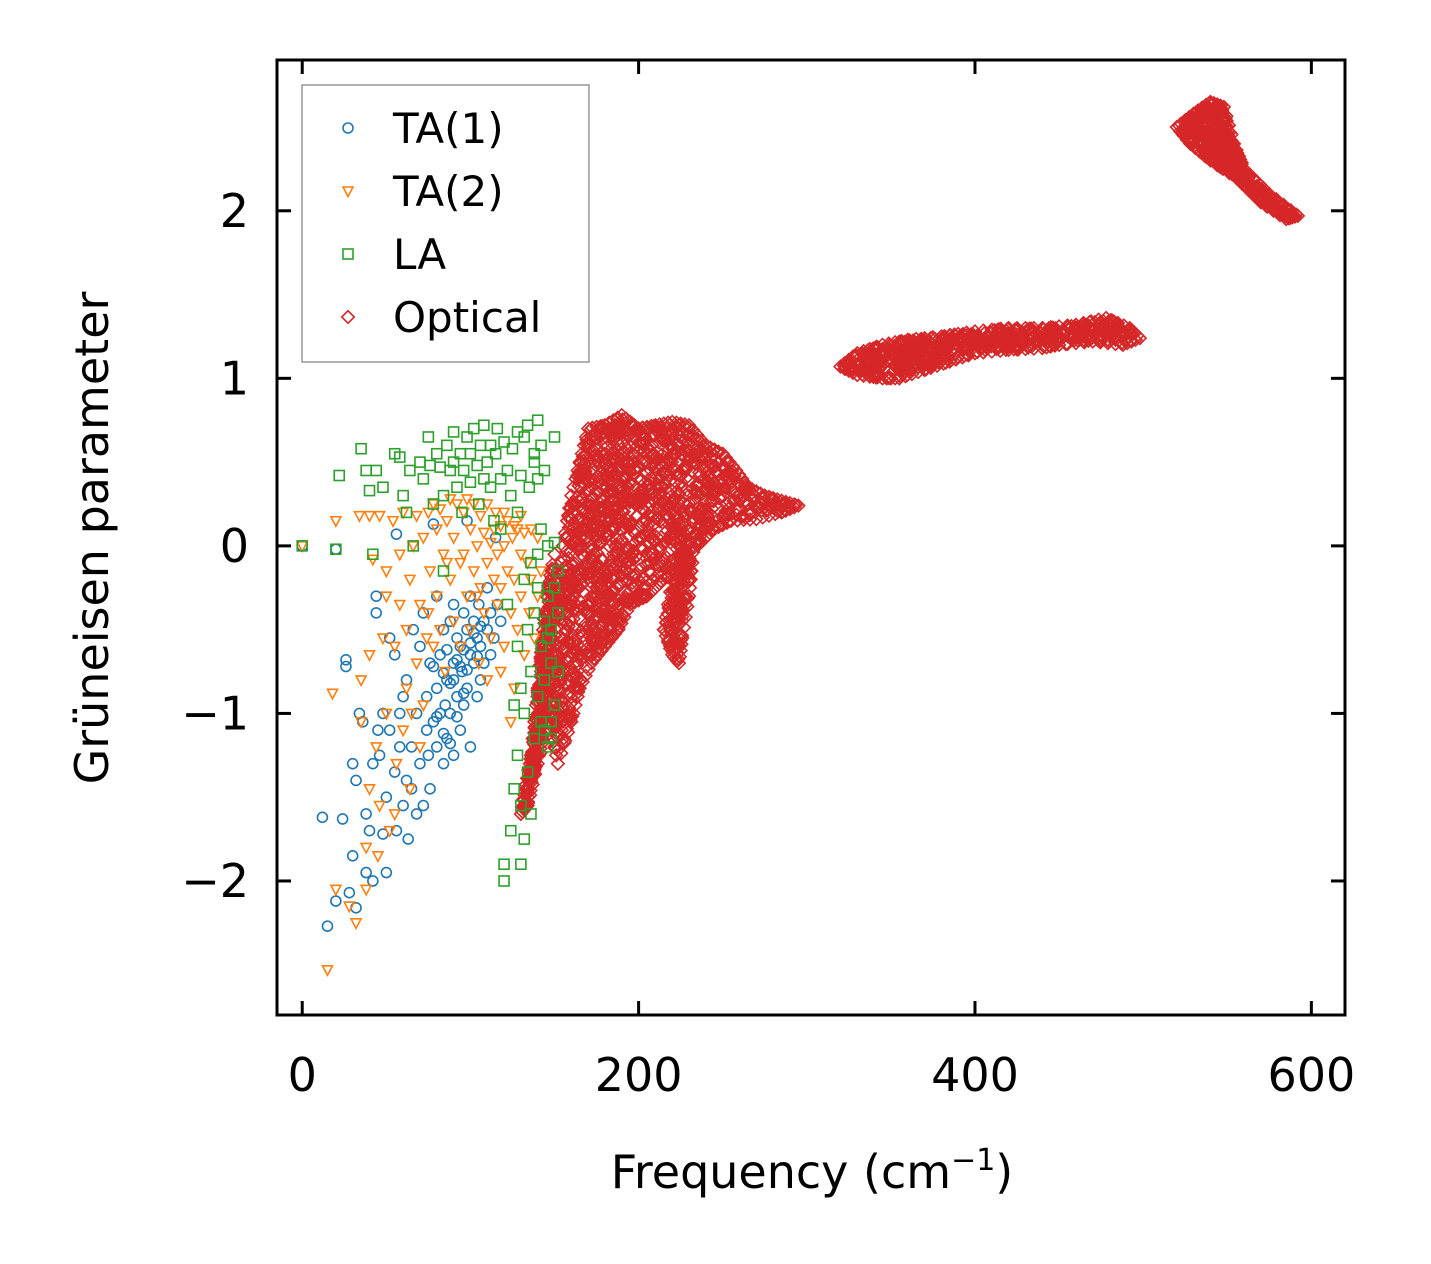 This screenshot has width=1431, height=1264. Describe the element at coordinates (781, 1172) in the screenshot. I see `x-axis-title-main: Frequency (cm` at that location.